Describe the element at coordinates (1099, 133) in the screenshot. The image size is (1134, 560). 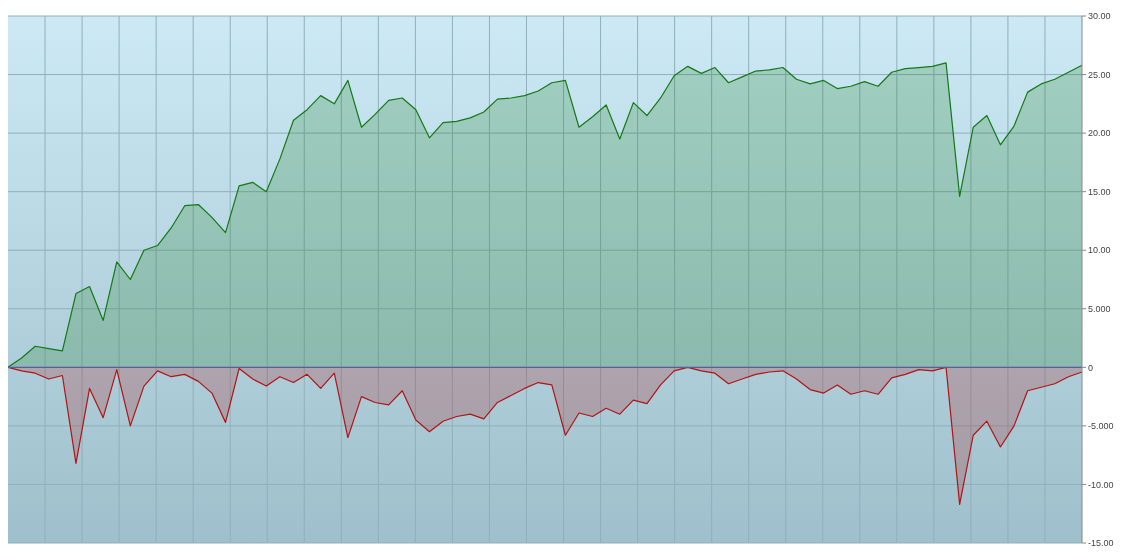
I see `y-tick-label: 20.00` at that location.